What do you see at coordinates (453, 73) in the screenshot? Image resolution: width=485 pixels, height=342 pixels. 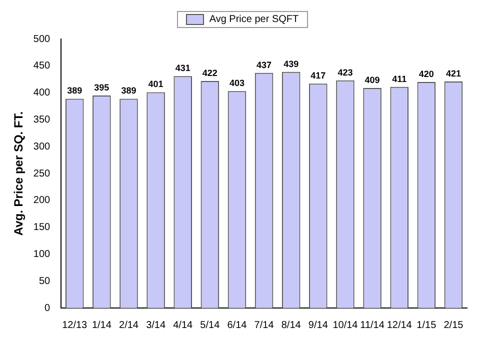 I see `data-label: 421` at bounding box center [453, 73].